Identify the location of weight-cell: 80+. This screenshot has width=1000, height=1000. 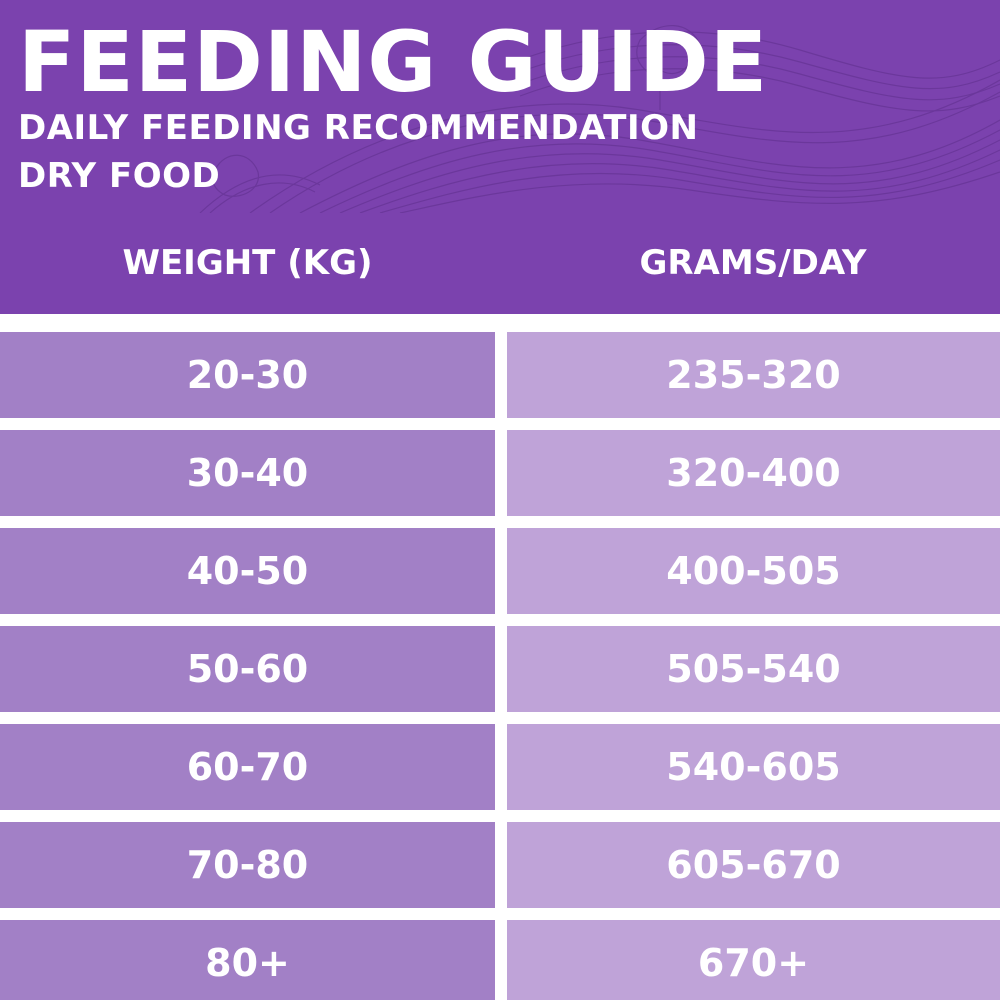
(247, 960).